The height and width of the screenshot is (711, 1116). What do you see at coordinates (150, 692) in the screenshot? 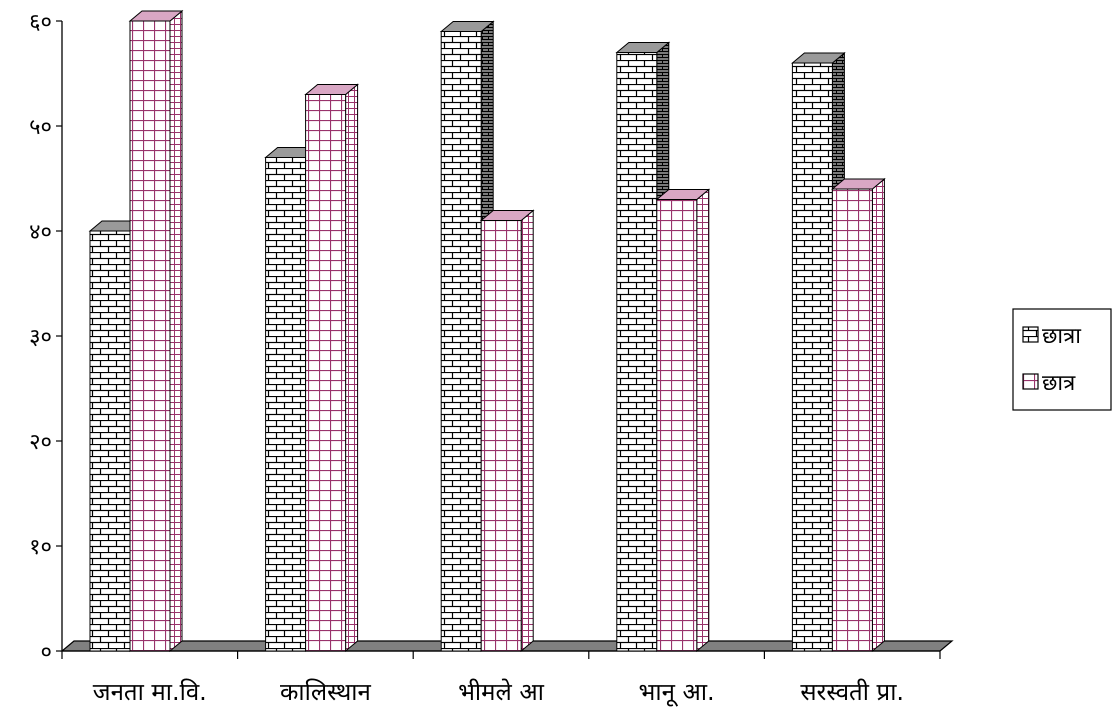
I see `x-category-label: जनता मा.वि.` at bounding box center [150, 692].